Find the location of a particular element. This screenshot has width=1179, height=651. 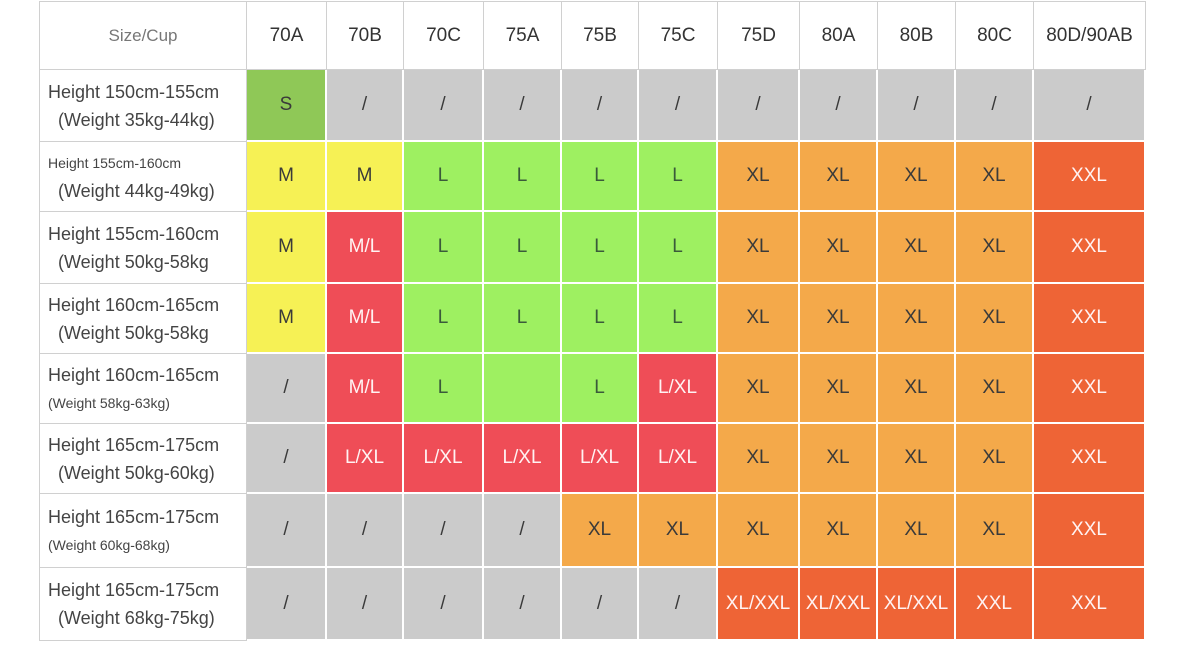

weight-range: (Weight 44kg-49kg) is located at coordinates (136, 190).